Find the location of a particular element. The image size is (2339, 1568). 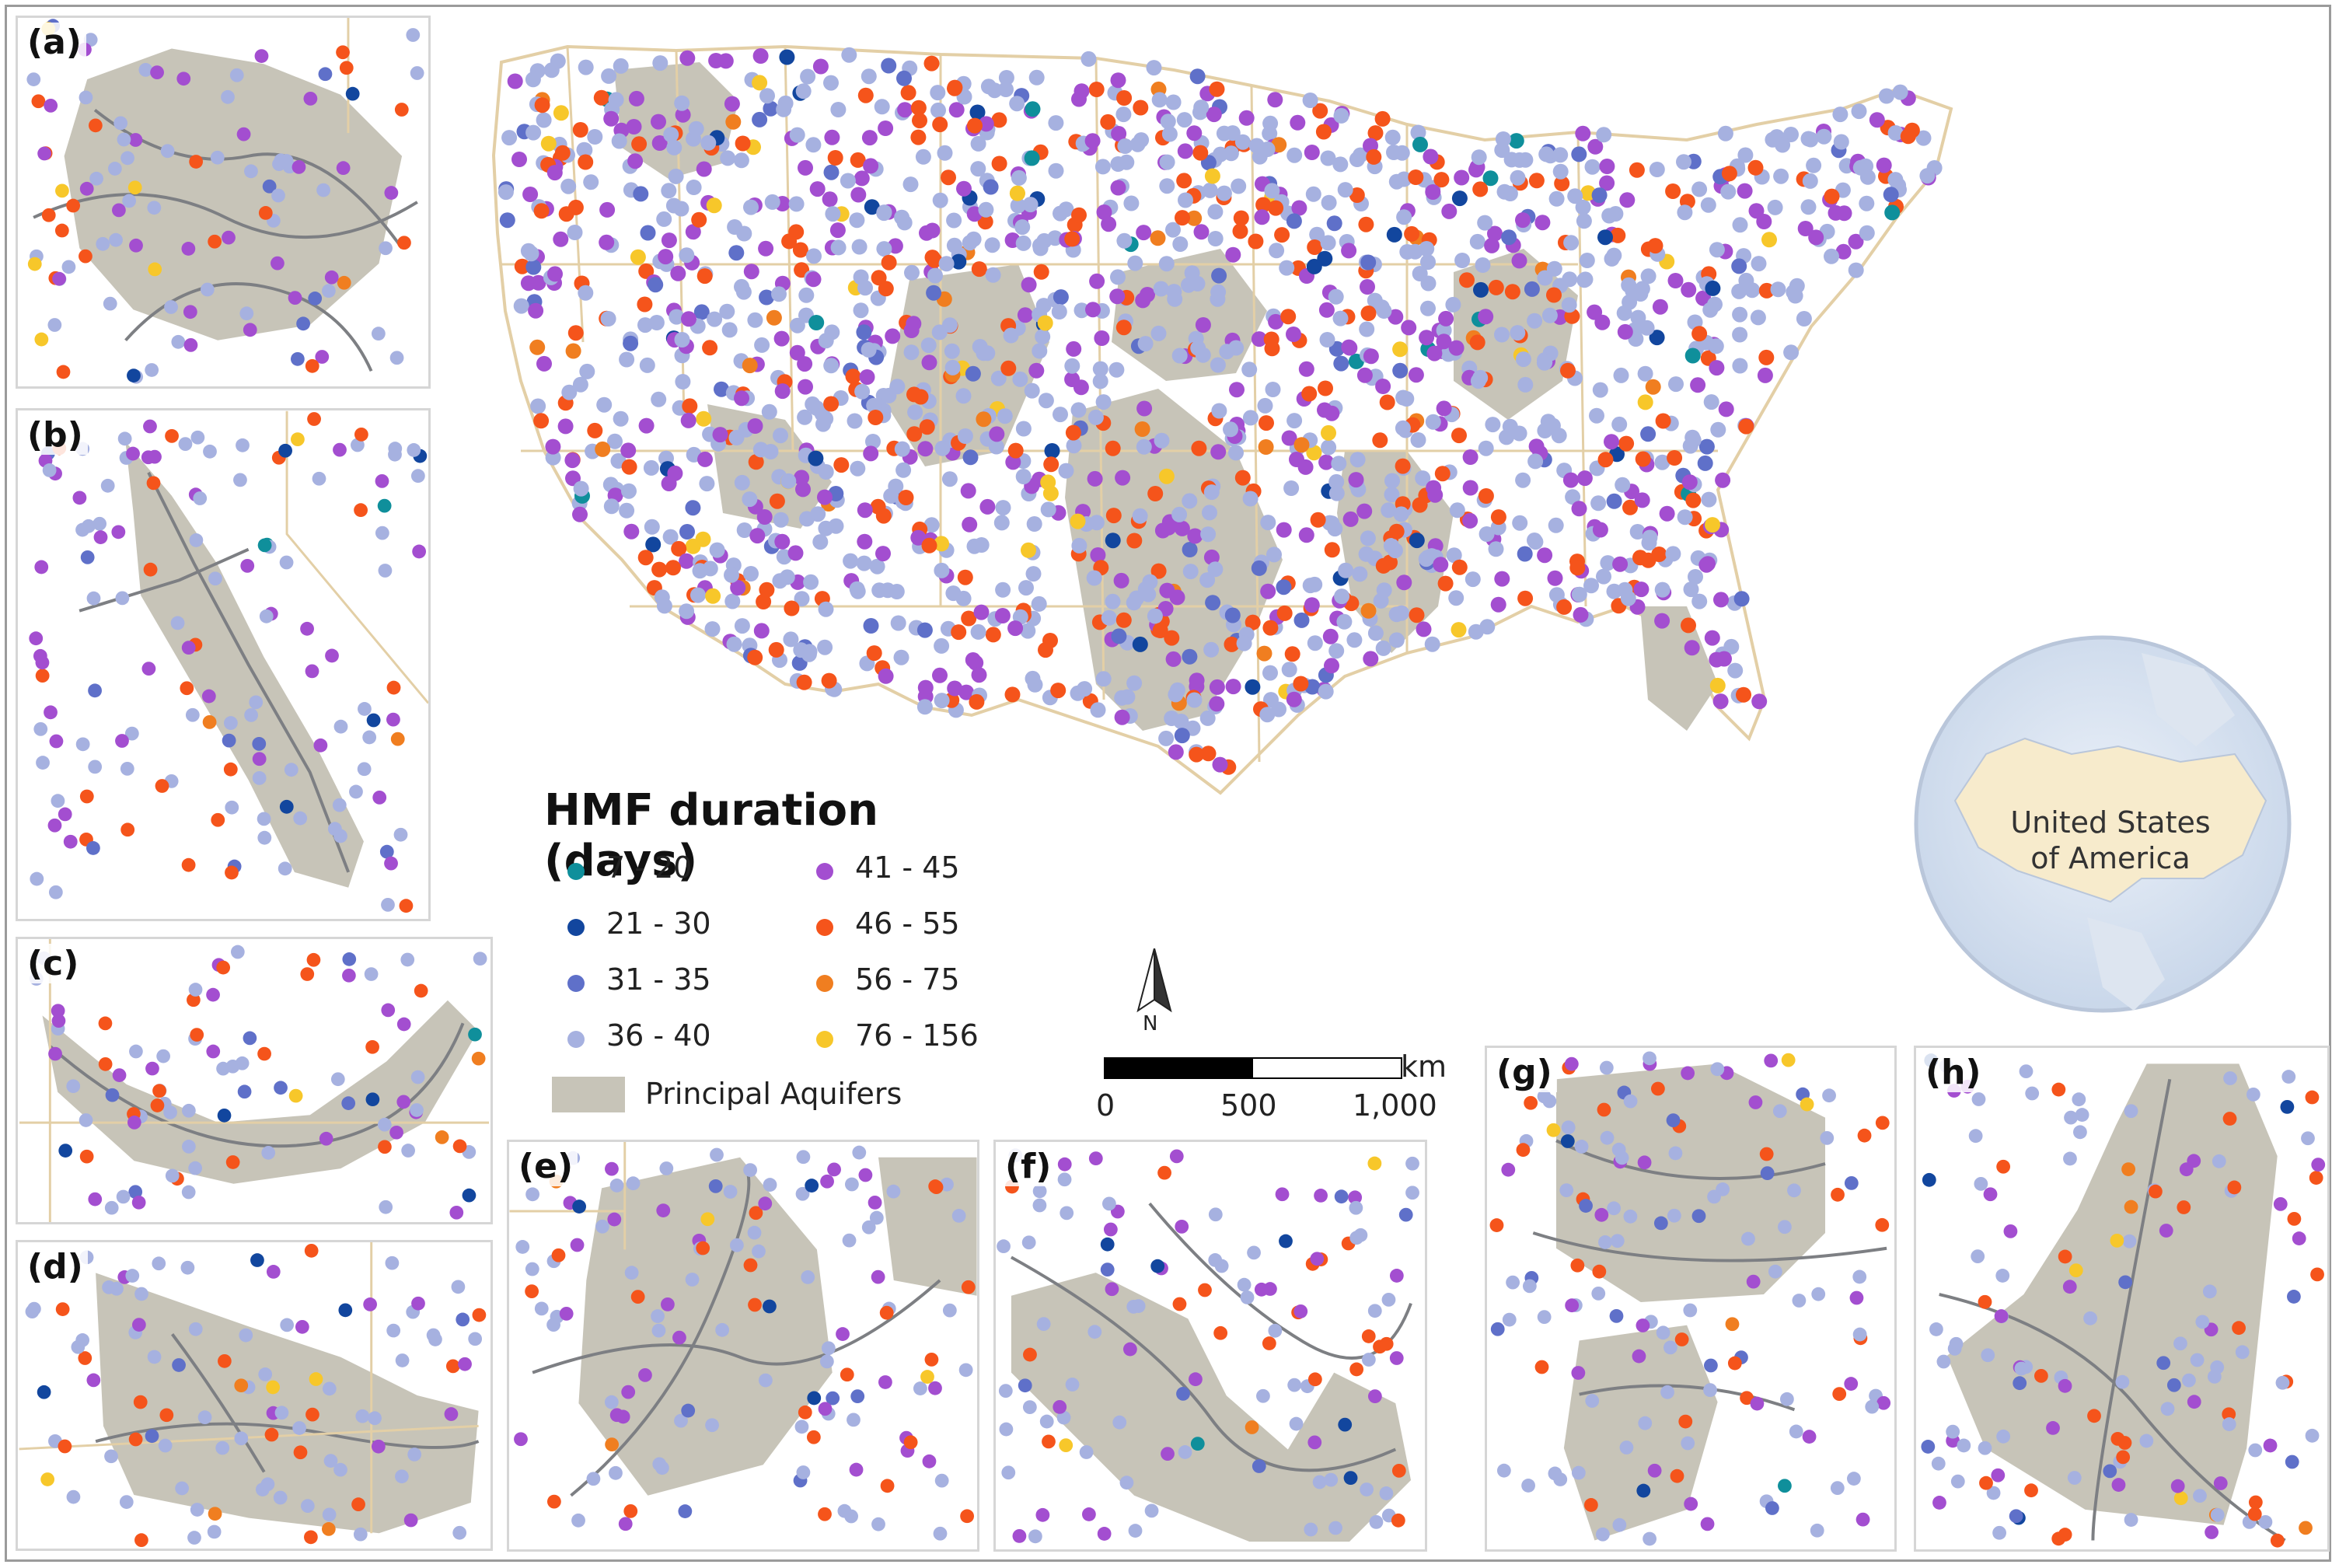

panel-h-map is located at coordinates (2123, 1300).